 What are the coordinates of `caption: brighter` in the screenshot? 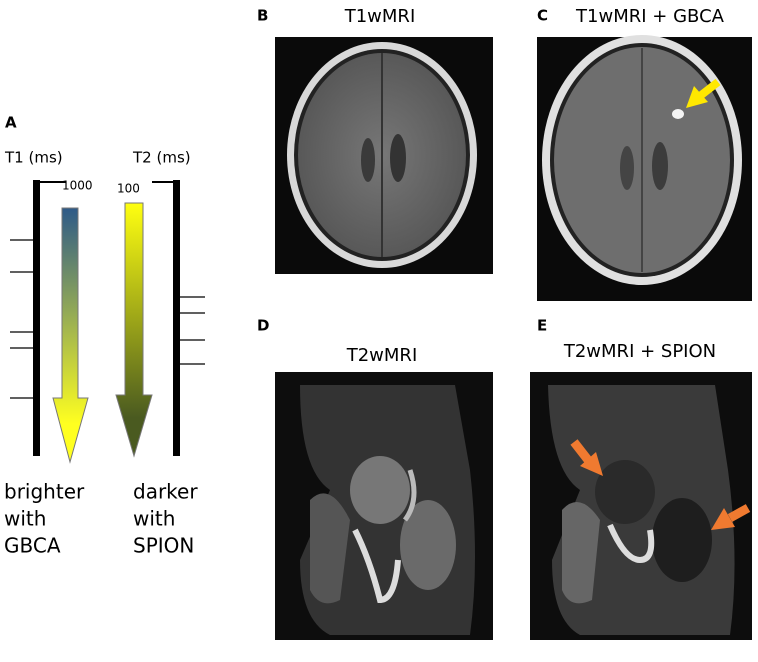 It's located at (44, 492).